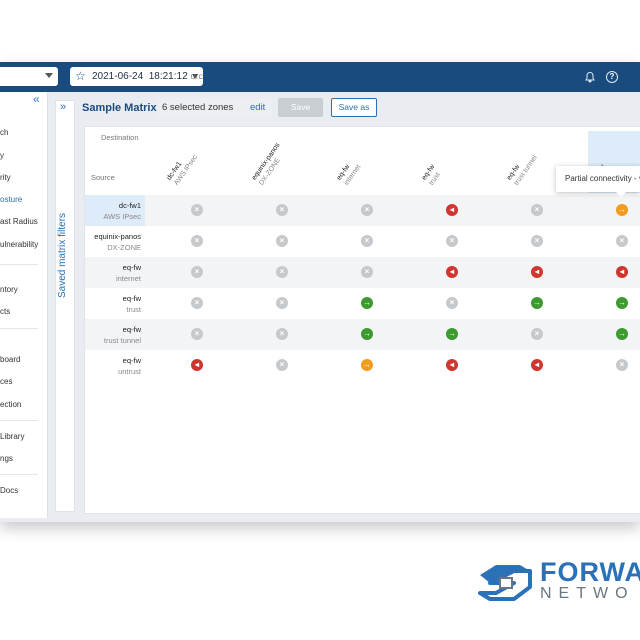 The height and width of the screenshot is (640, 640). What do you see at coordinates (432, 175) in the screenshot?
I see `column-header: eq-fw trust` at bounding box center [432, 175].